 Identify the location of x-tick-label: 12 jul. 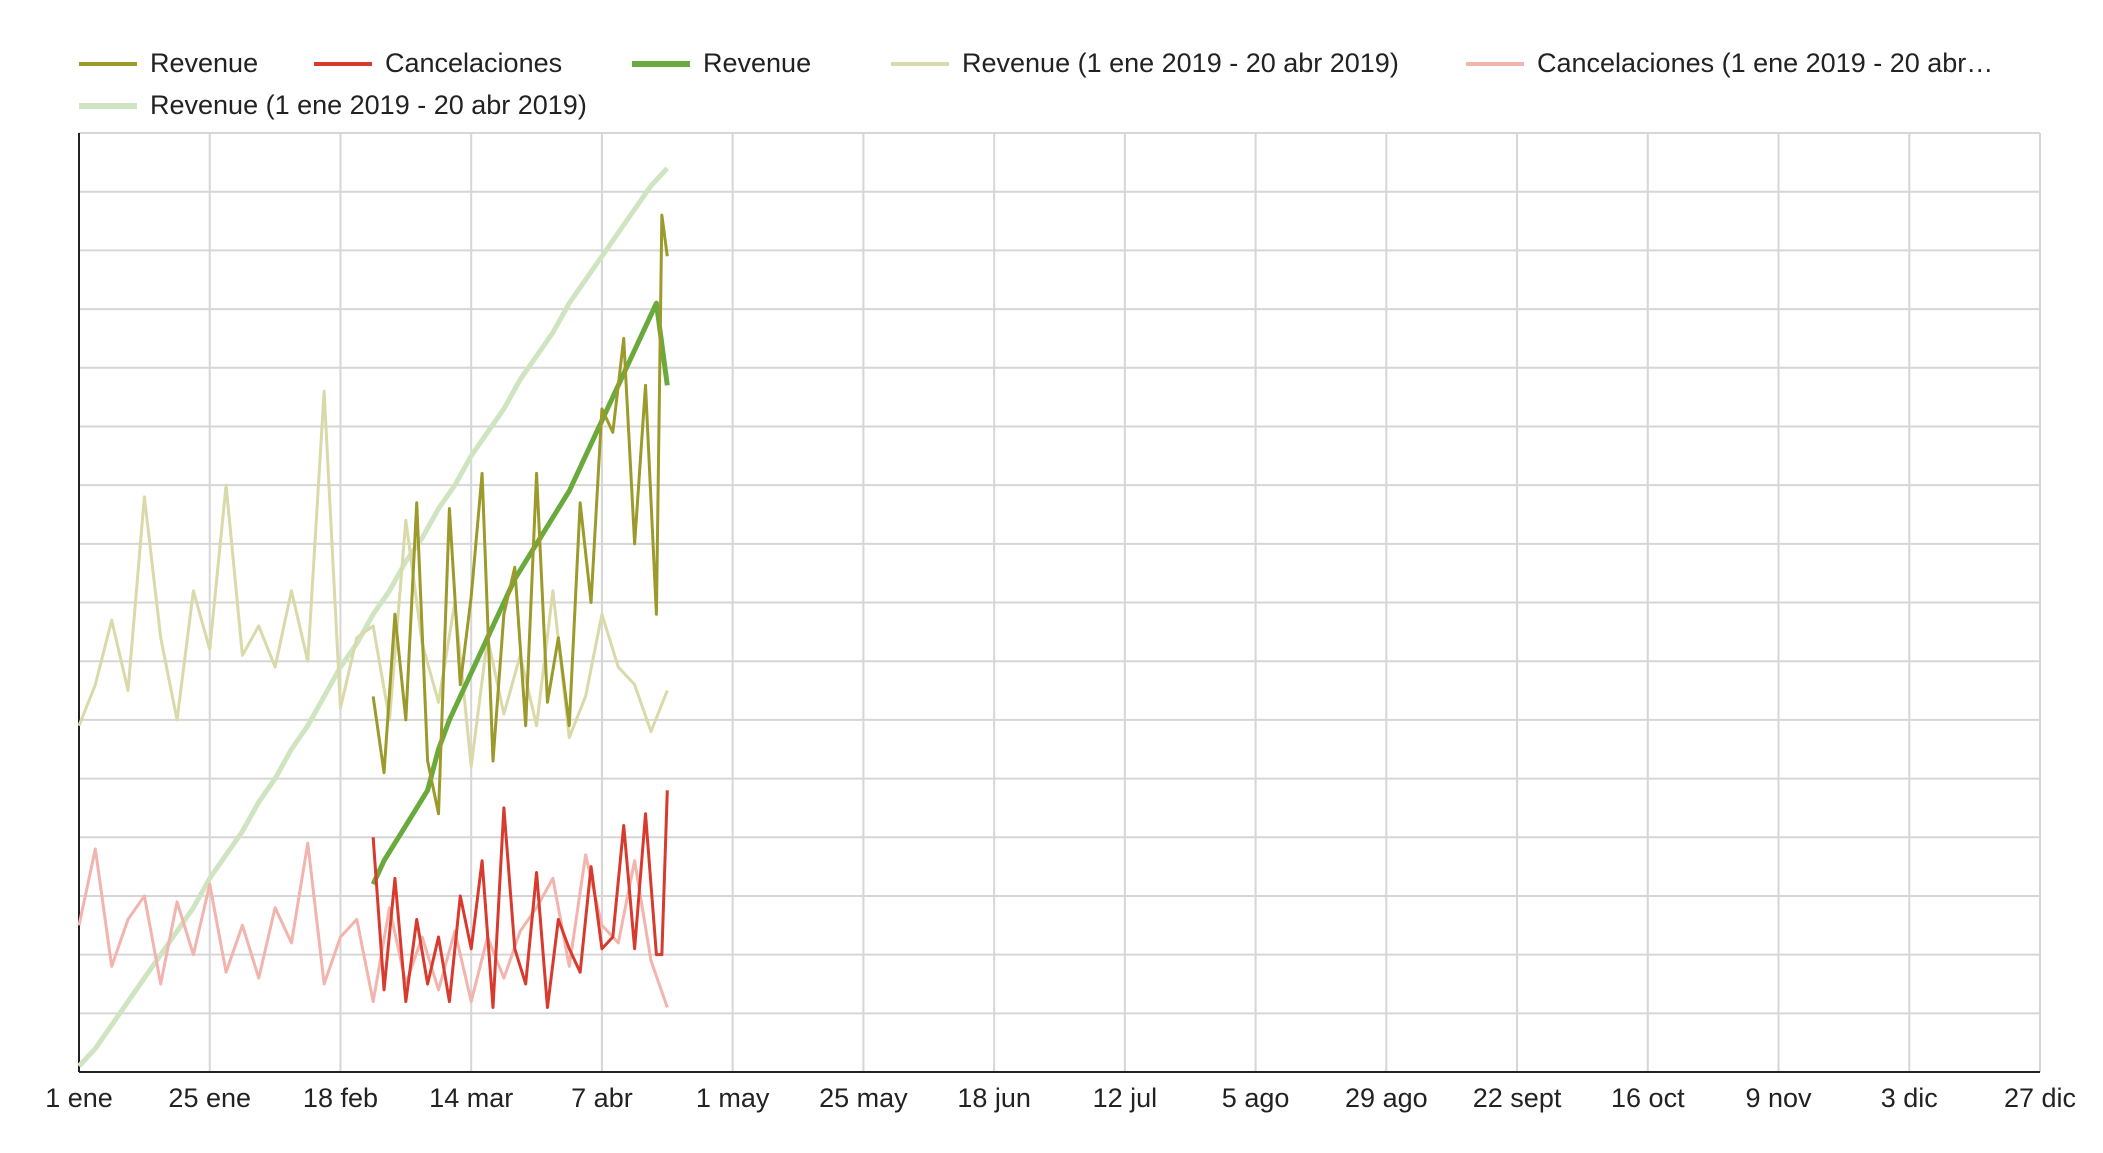
(1125, 1098).